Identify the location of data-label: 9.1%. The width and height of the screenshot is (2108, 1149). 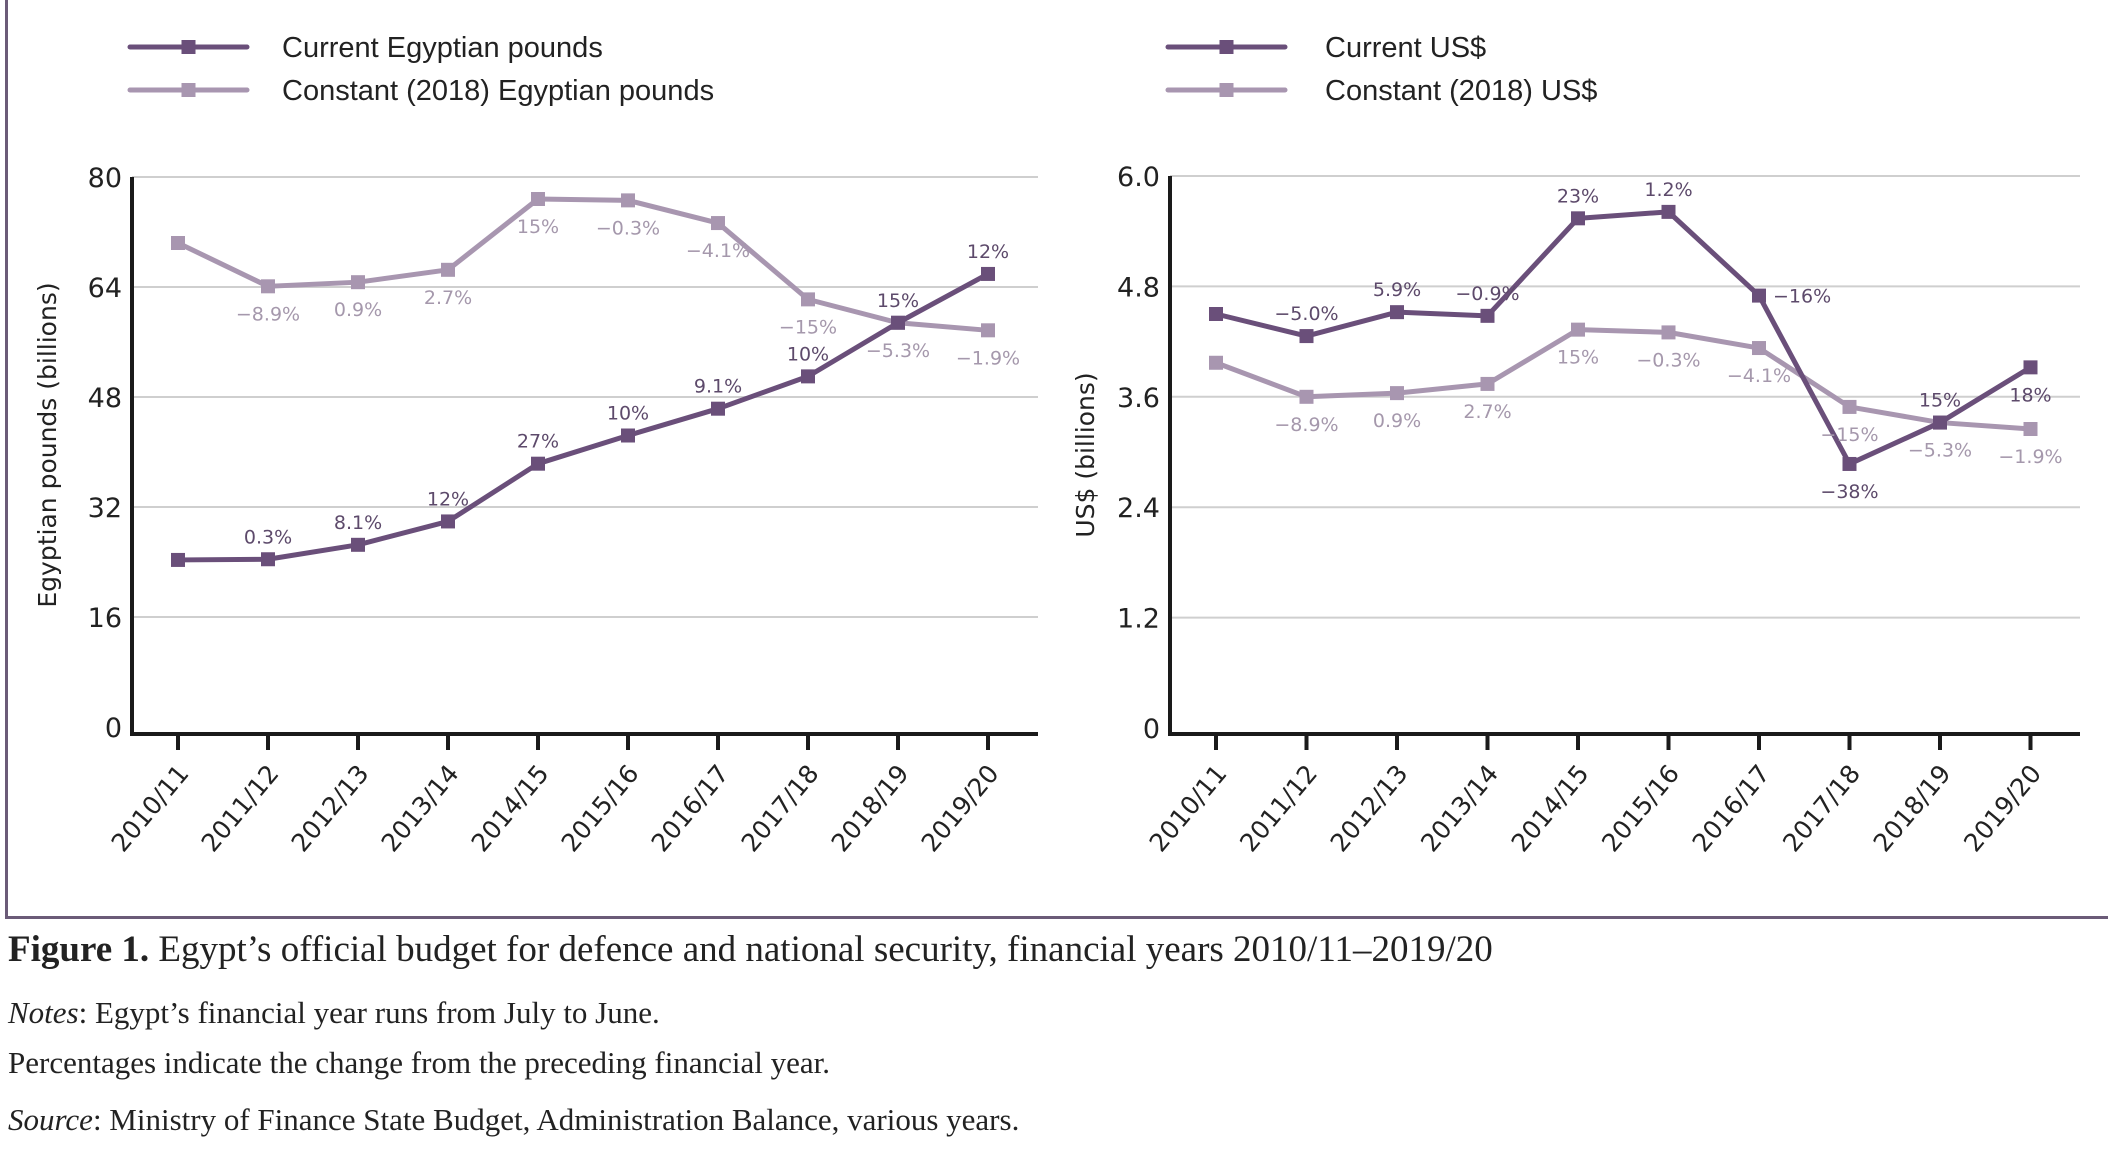
(718, 387).